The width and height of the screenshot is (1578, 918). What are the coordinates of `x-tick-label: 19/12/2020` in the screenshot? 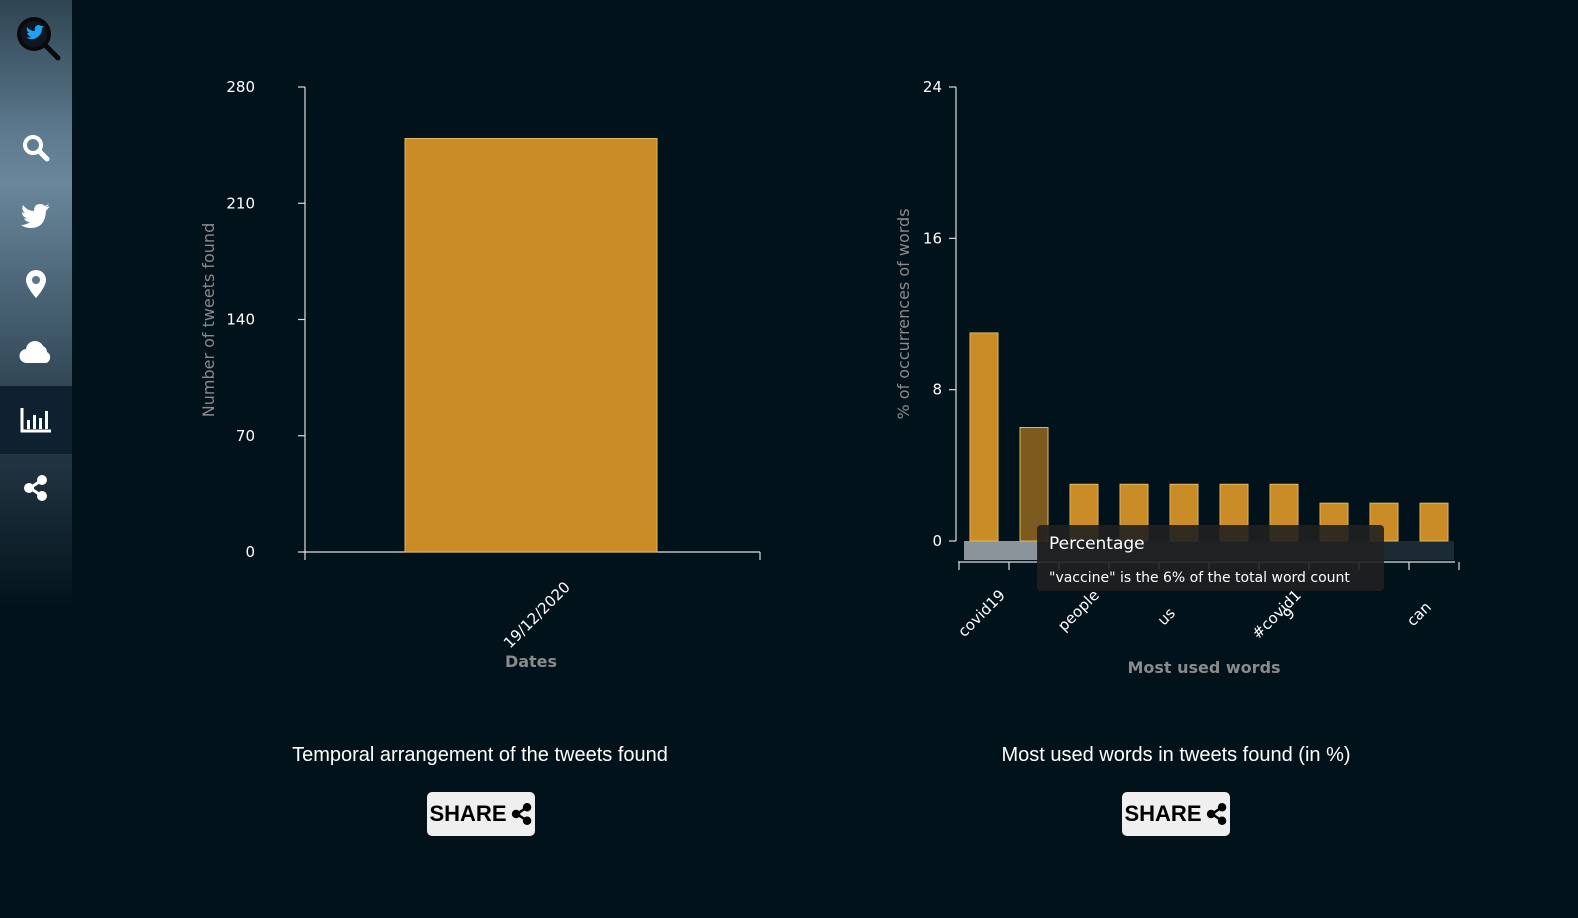 It's located at (537, 615).